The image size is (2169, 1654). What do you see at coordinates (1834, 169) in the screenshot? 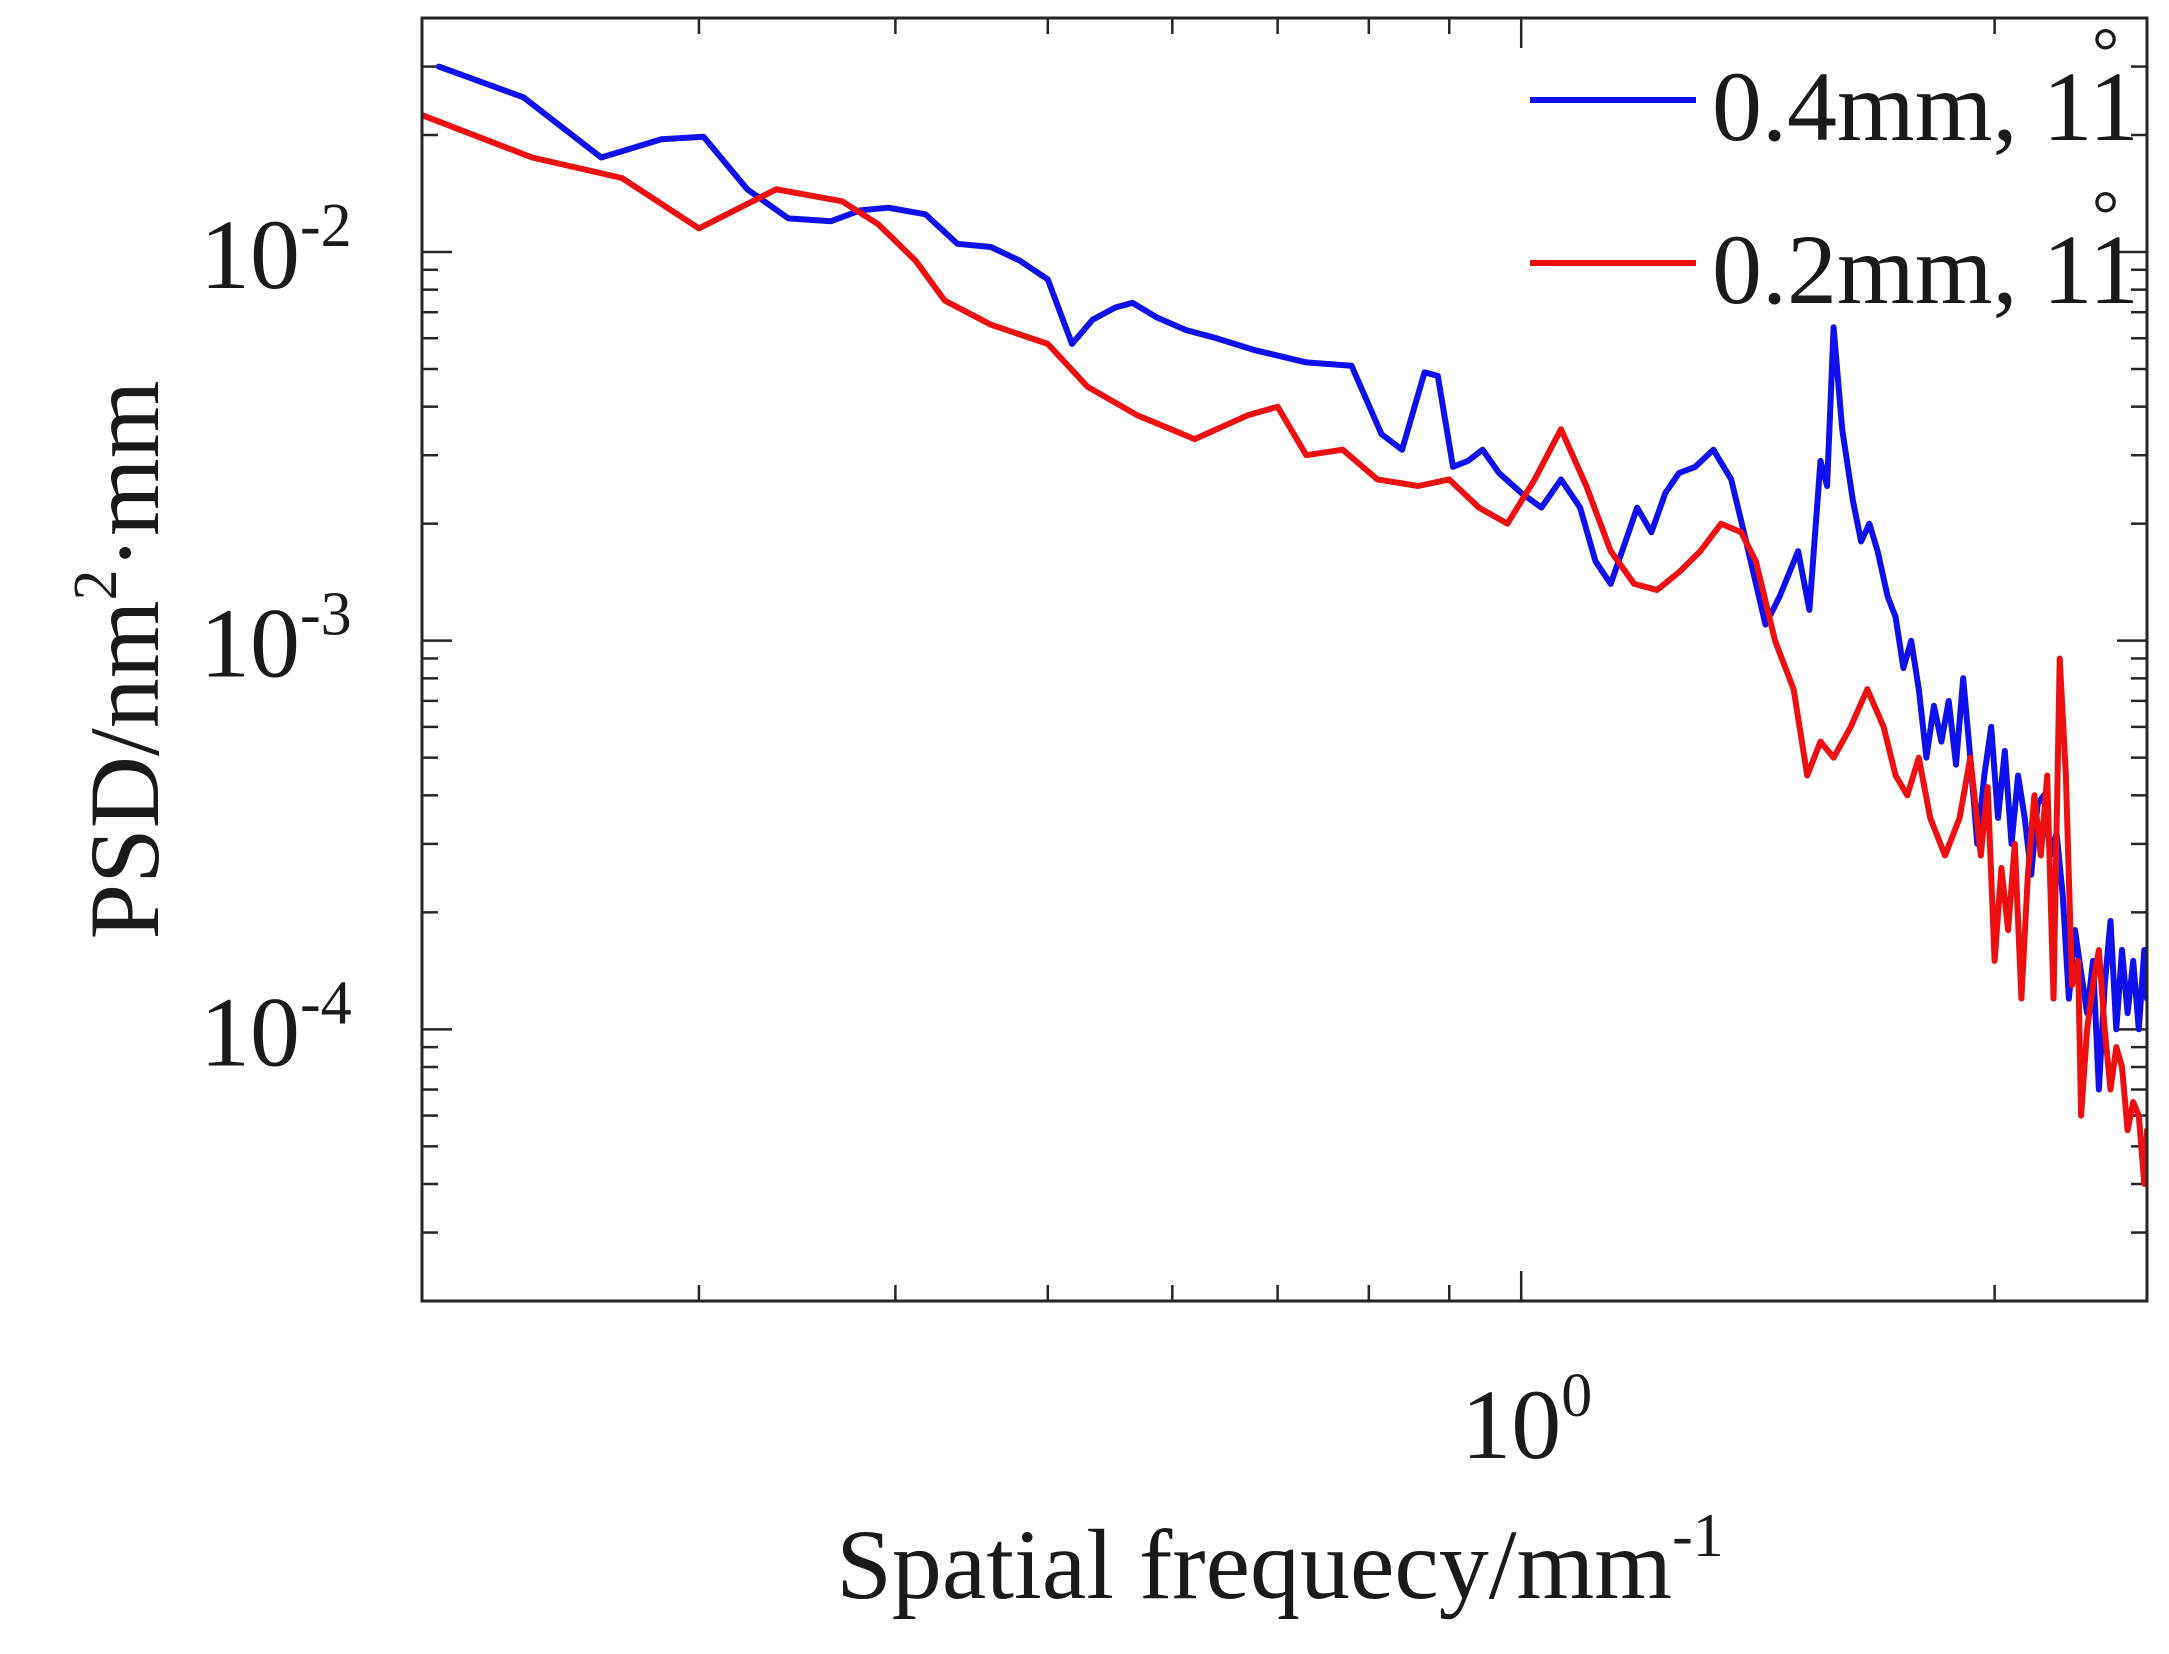
I see `legend: 0.4mm, 11°0.2mm, 11°` at bounding box center [1834, 169].